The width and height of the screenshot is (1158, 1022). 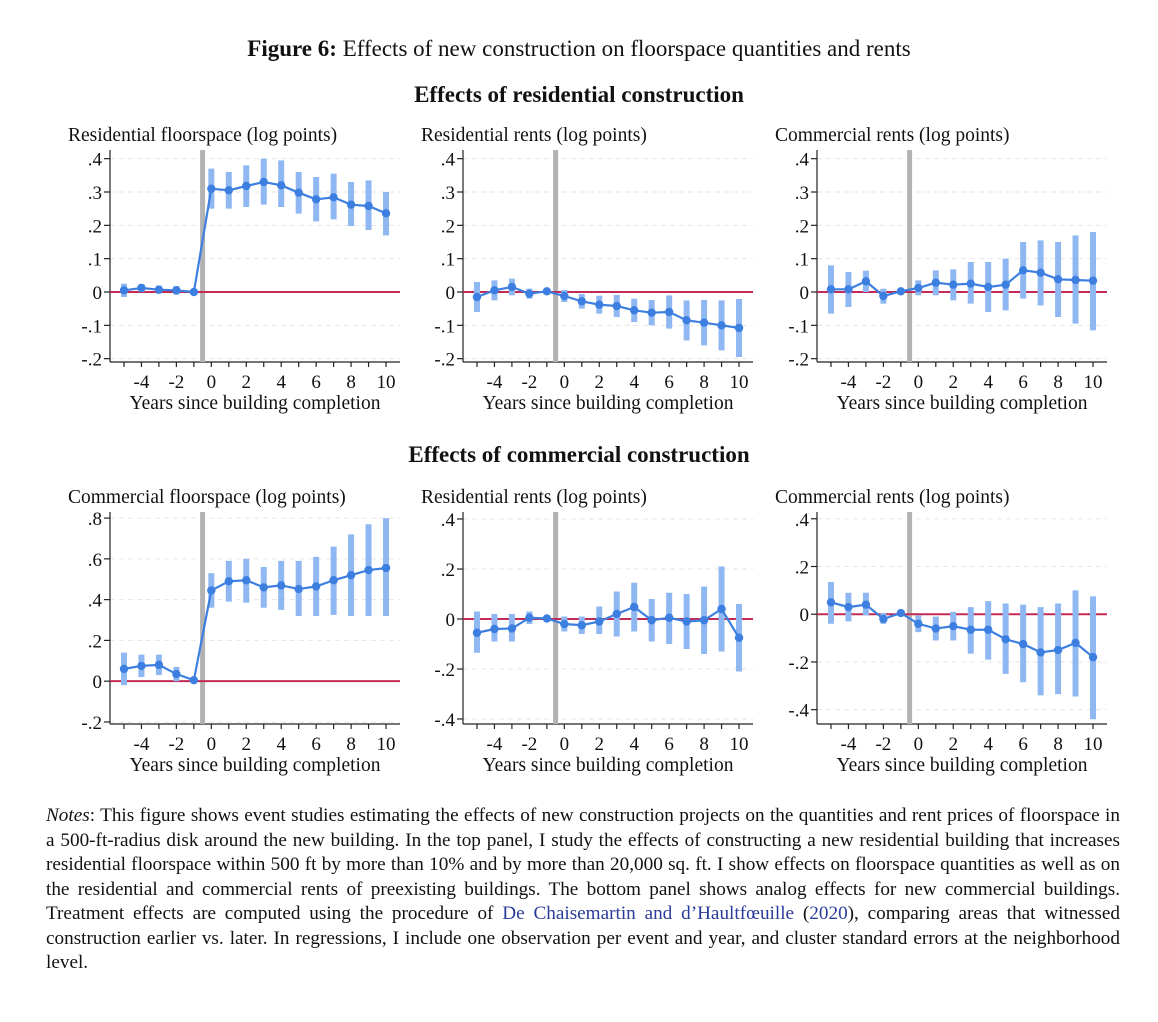 What do you see at coordinates (202, 135) in the screenshot?
I see `chart-title: Residential floorspace (log points)` at bounding box center [202, 135].